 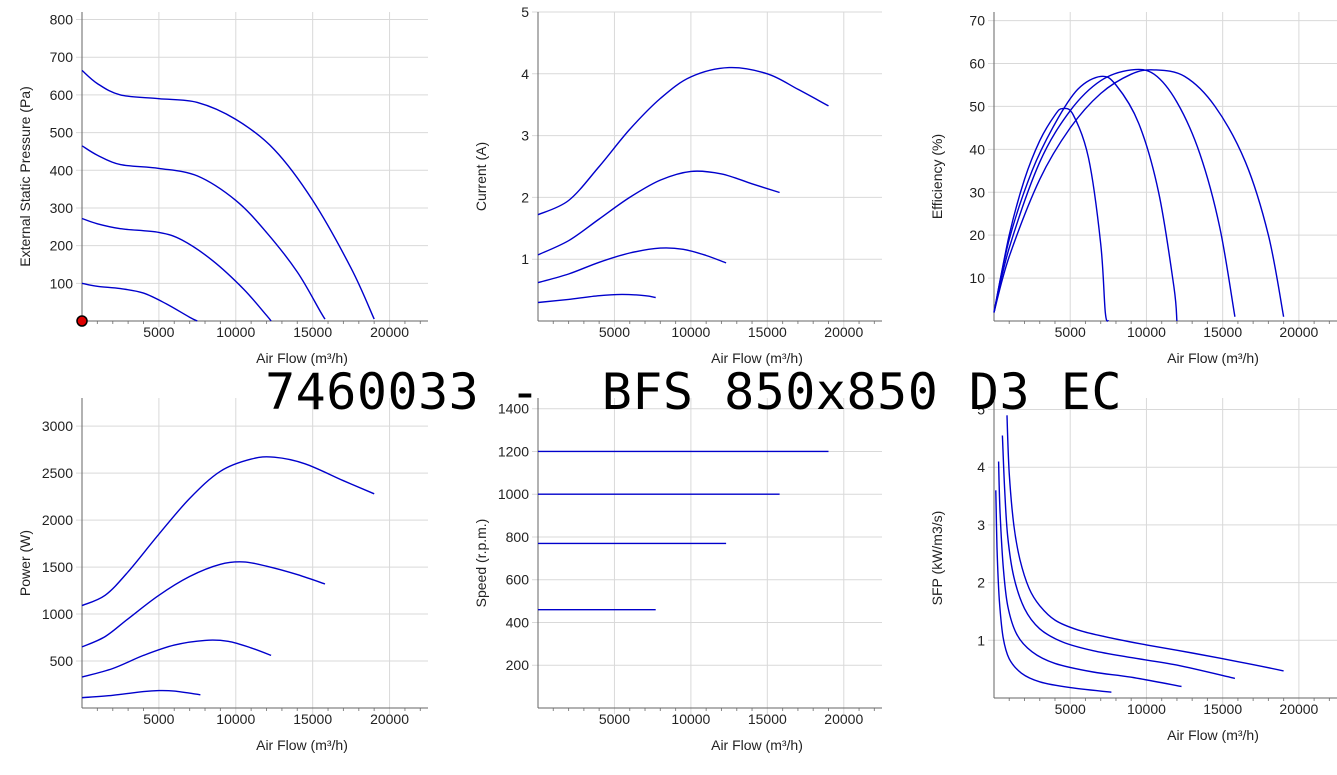 What do you see at coordinates (977, 21) in the screenshot?
I see `y-tick-label: 70` at bounding box center [977, 21].